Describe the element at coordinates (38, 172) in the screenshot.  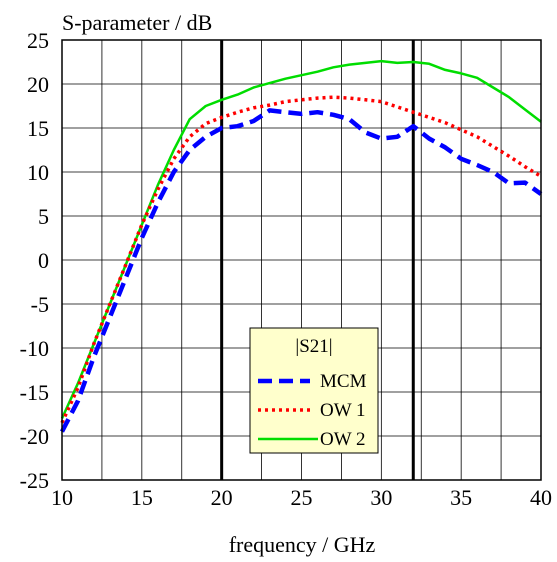
I see `y-tick-label: 10` at that location.